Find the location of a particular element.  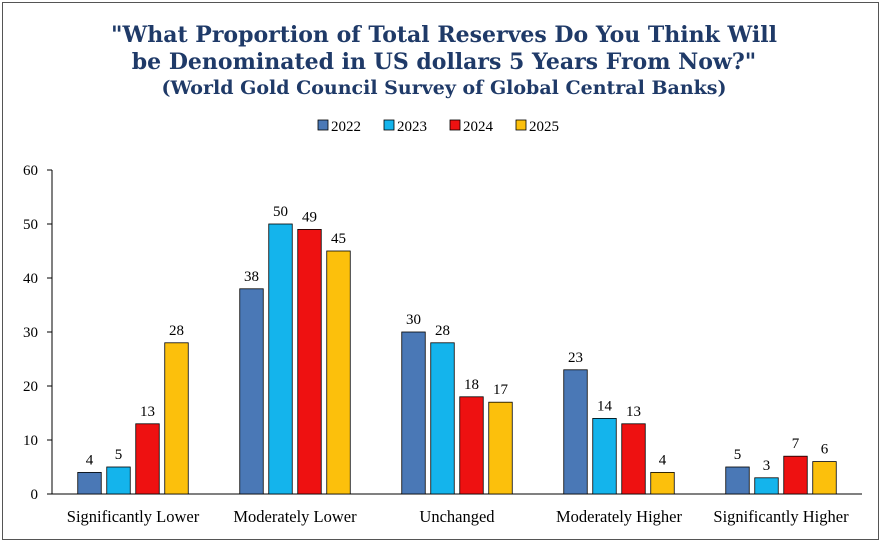

data-label-2023: 50 is located at coordinates (280, 212).